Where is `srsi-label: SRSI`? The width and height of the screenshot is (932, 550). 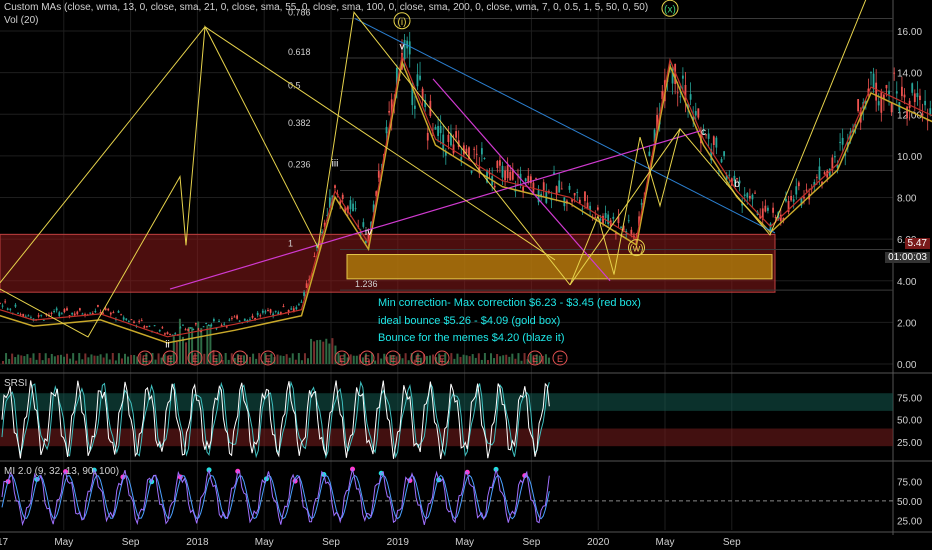
srsi-label: SRSI is located at coordinates (16, 383).